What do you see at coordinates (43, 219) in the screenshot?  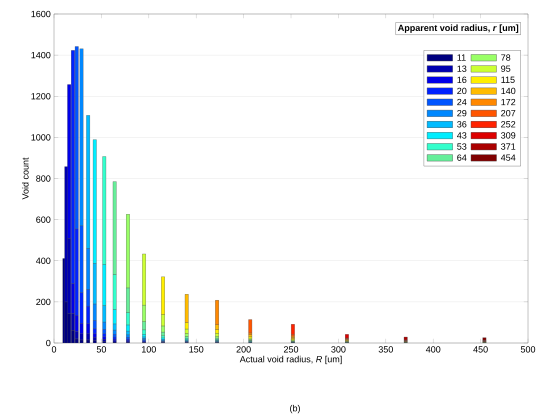 I see `y-tick-label: 600` at bounding box center [43, 219].